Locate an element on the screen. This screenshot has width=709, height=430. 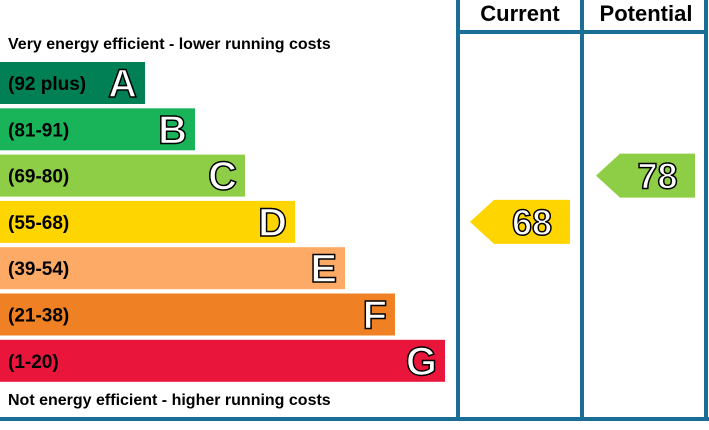
band-letter-g: G is located at coordinates (421, 362).